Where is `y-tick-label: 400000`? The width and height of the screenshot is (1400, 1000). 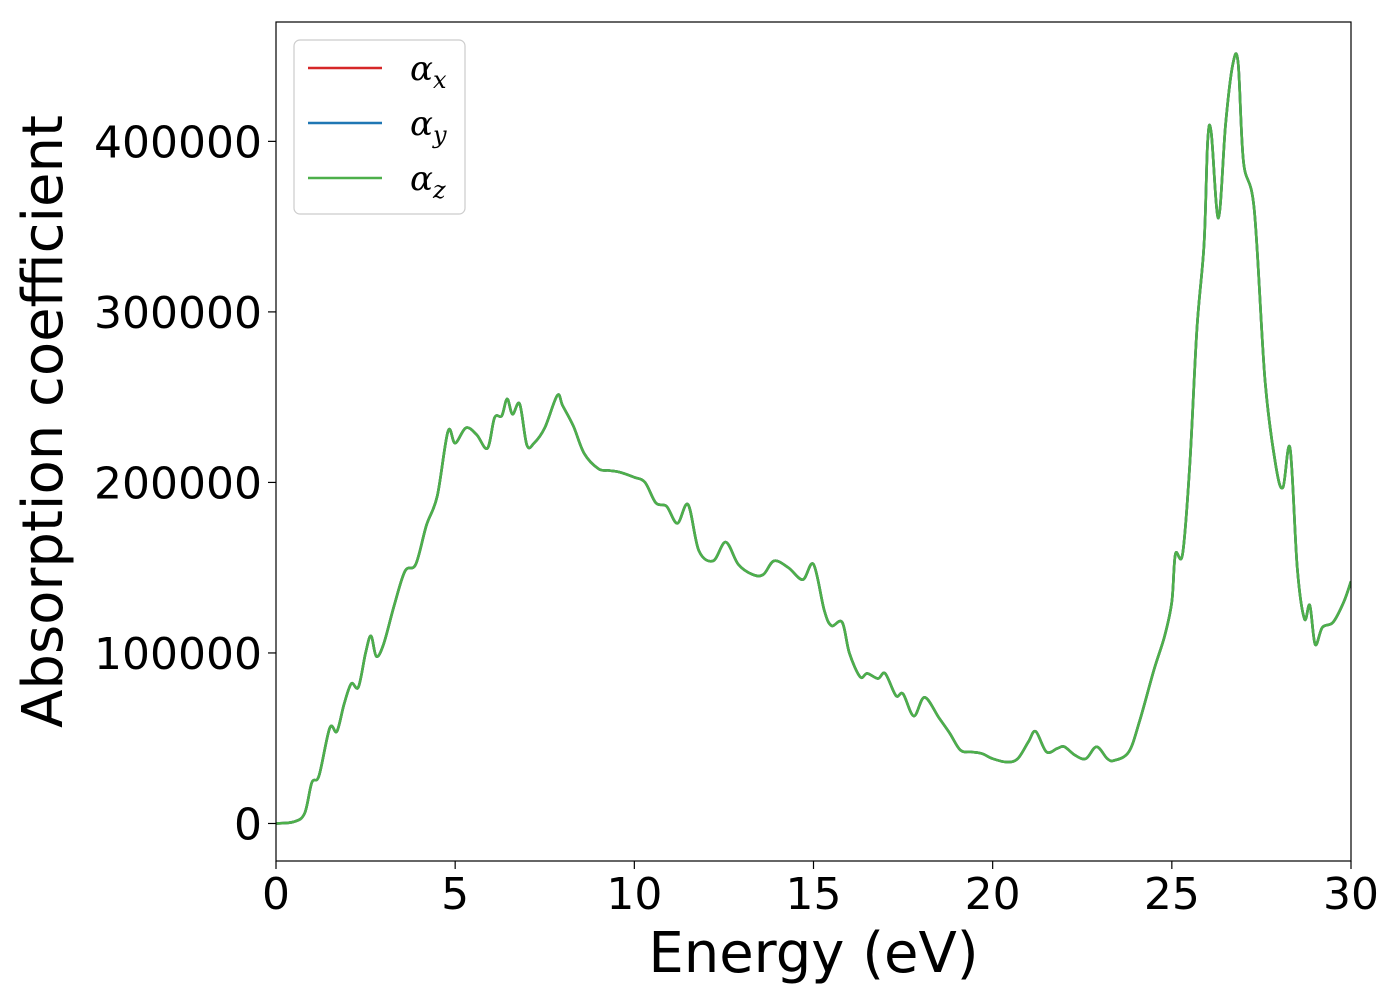 y-tick-label: 400000 is located at coordinates (178, 142).